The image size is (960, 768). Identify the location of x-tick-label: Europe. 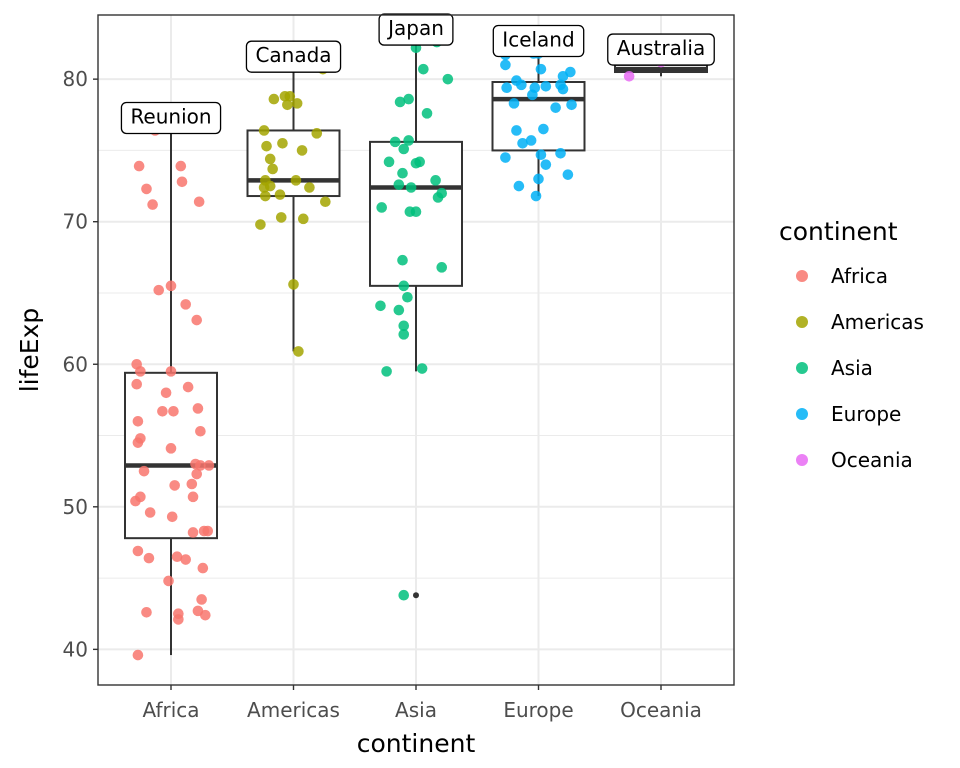
(538, 710).